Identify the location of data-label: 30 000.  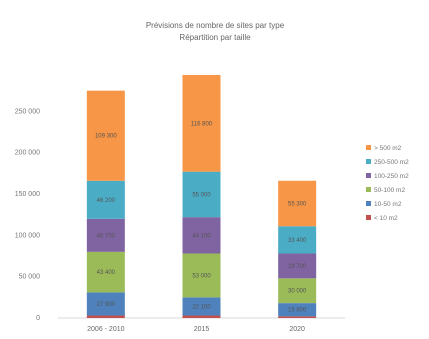
(297, 292).